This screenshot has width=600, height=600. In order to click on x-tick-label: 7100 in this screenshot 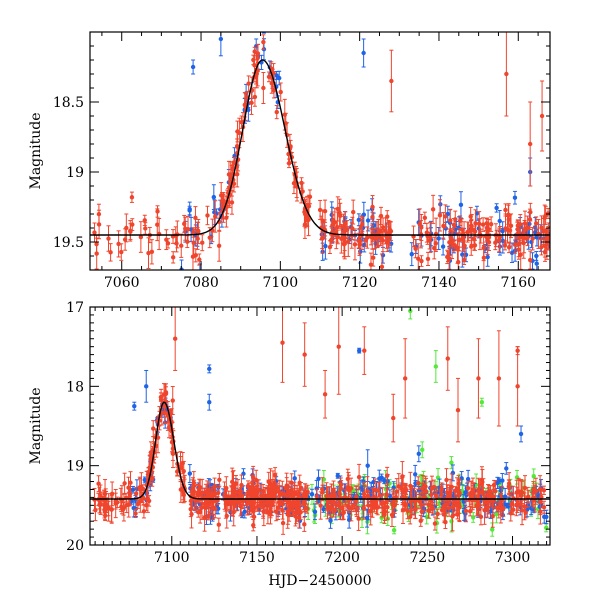, I will do `click(281, 283)`.